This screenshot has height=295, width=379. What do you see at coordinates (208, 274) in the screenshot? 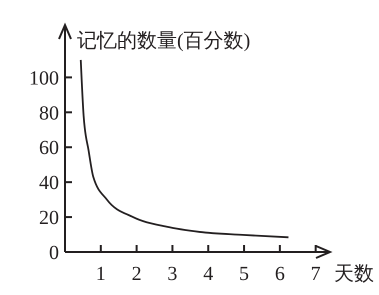
I see `x-tick-label: 4` at bounding box center [208, 274].